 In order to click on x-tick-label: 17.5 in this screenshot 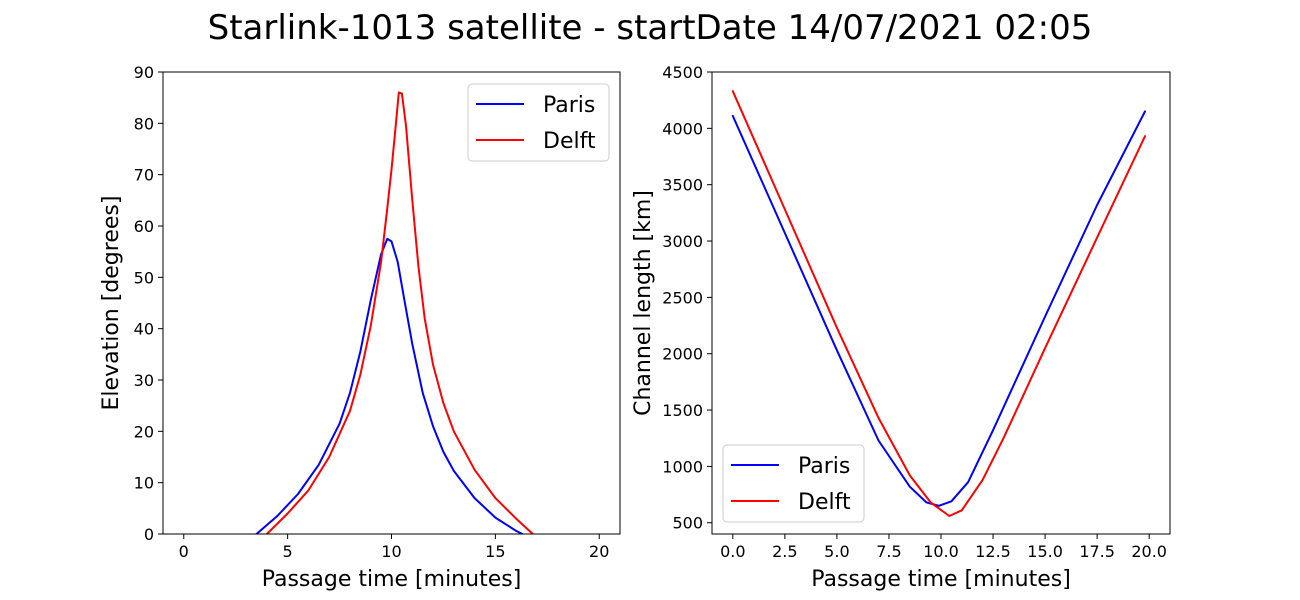, I will do `click(1097, 551)`.